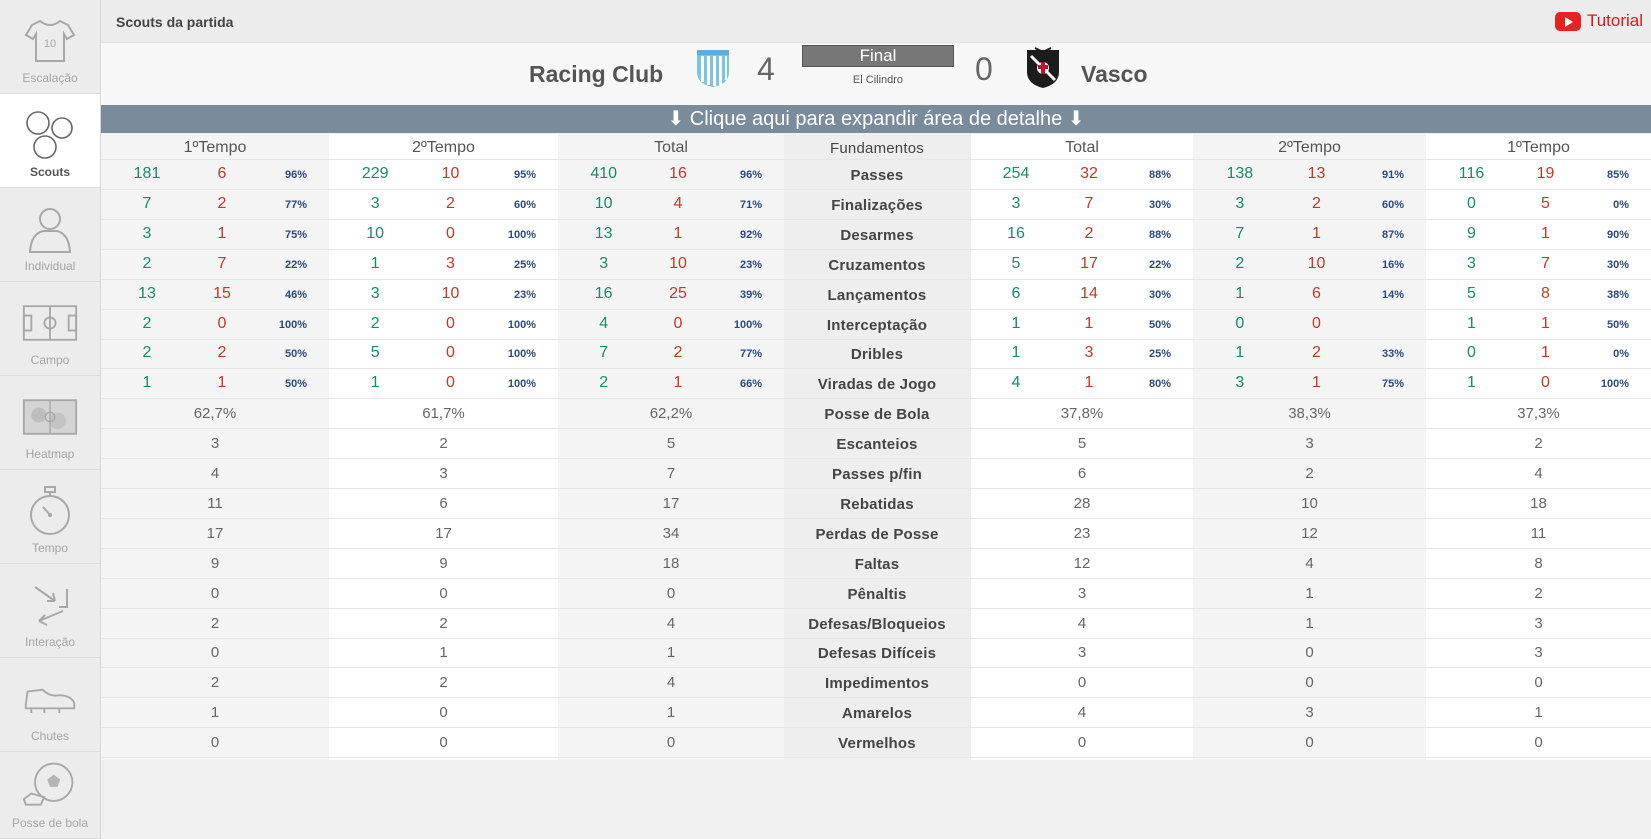 Image resolution: width=1651 pixels, height=839 pixels. I want to click on column-header: Total, so click(671, 147).